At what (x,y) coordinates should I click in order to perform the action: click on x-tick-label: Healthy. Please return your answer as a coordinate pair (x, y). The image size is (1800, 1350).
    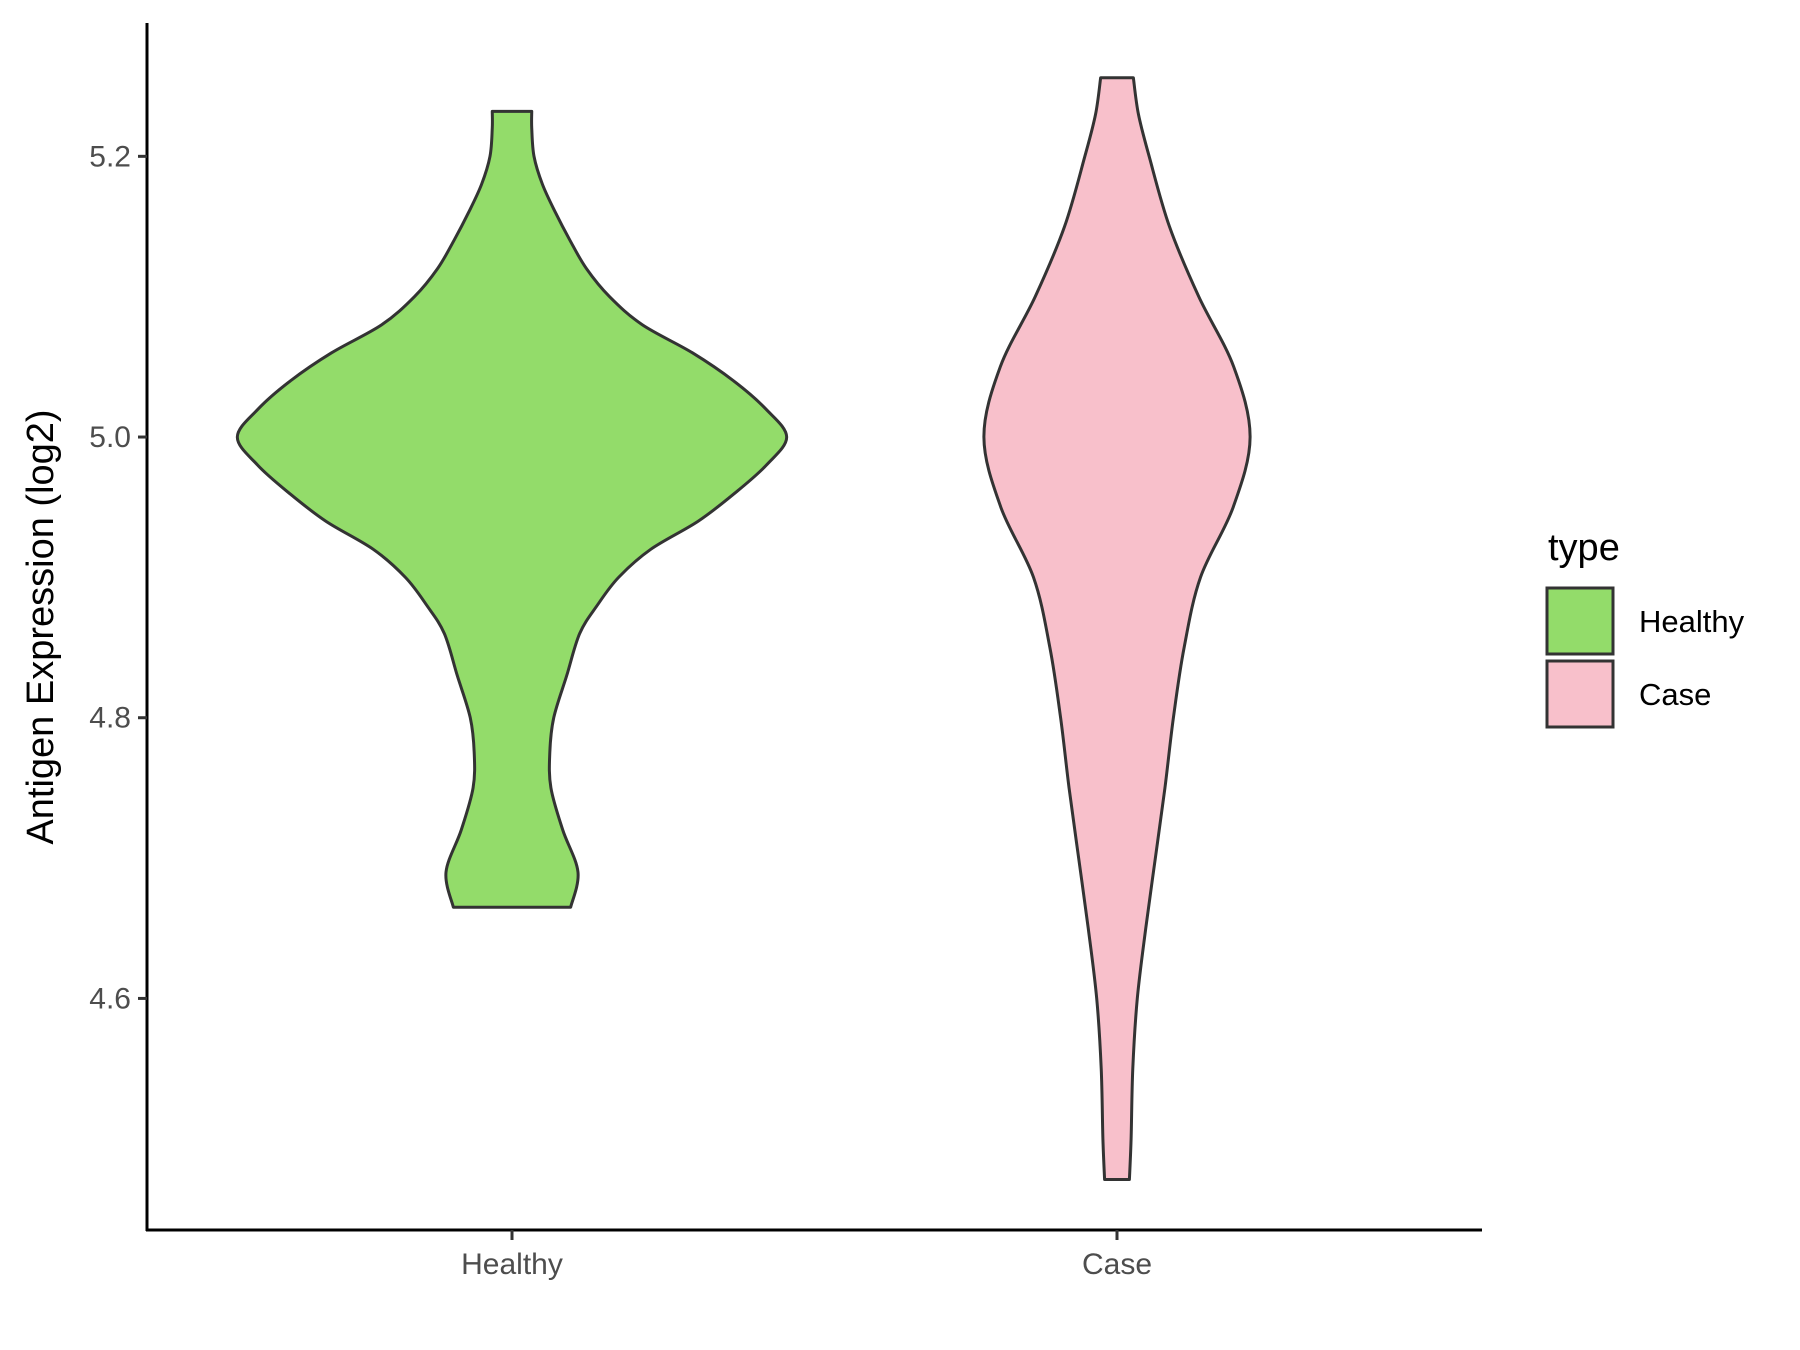
    Looking at the image, I should click on (512, 1264).